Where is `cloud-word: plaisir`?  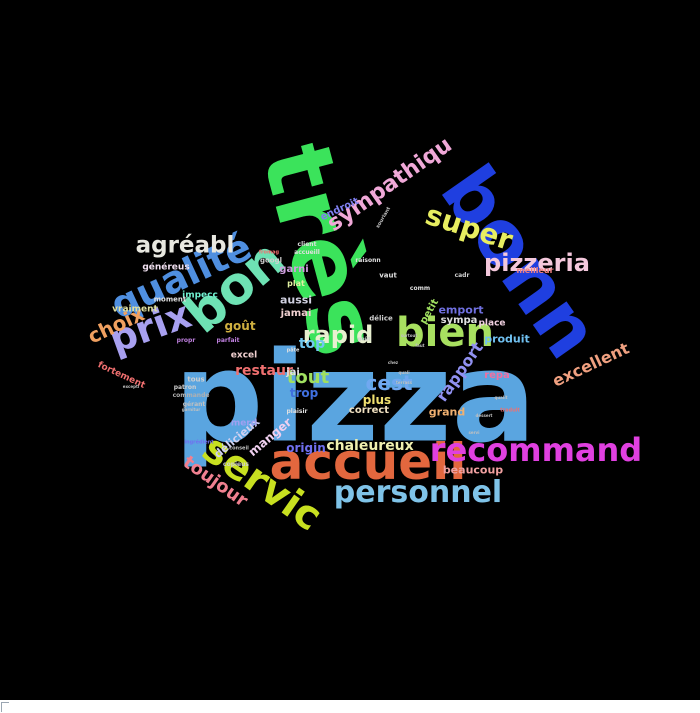 cloud-word: plaisir is located at coordinates (297, 411).